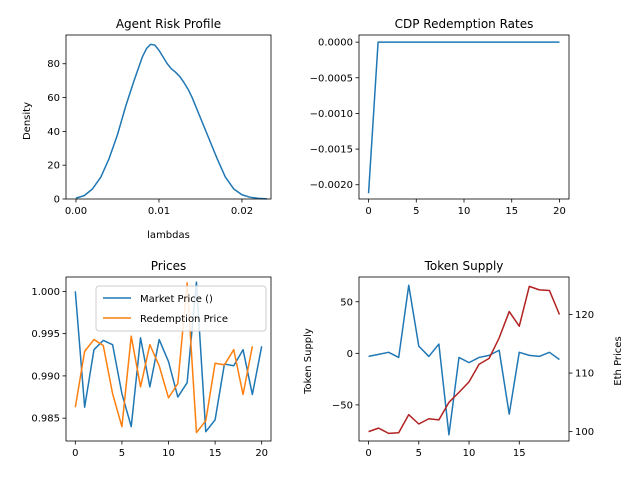 The image size is (640, 480). I want to click on risk-profile-ytick-label: 80, so click(53, 64).